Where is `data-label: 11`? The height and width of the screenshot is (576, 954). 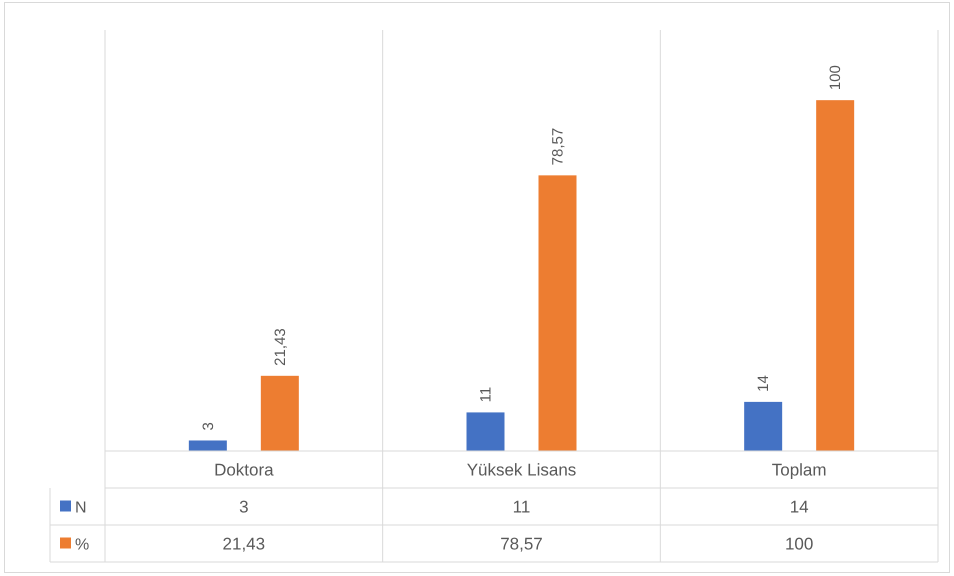
data-label: 11 is located at coordinates (521, 507).